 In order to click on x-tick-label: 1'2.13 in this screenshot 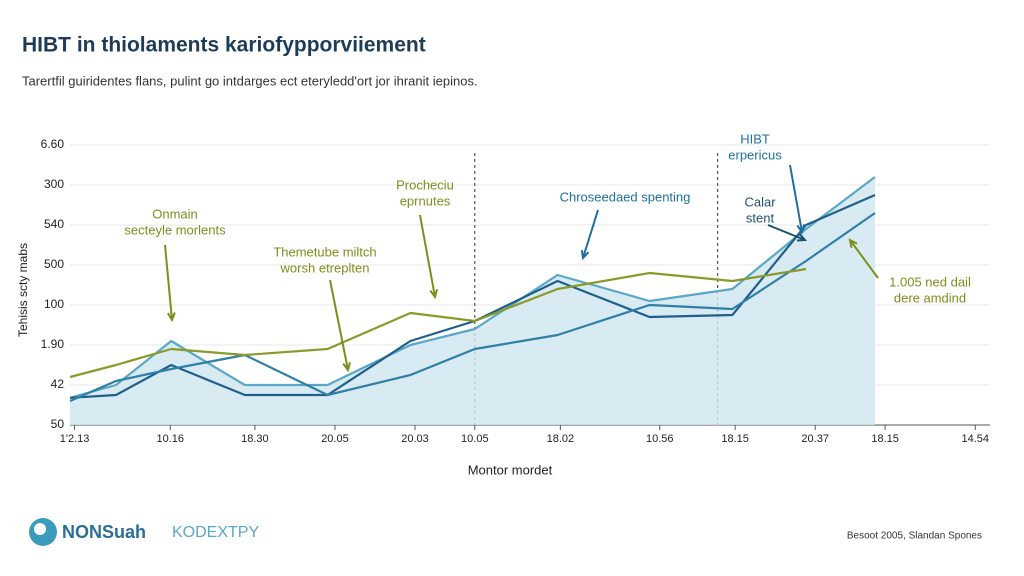, I will do `click(75, 439)`.